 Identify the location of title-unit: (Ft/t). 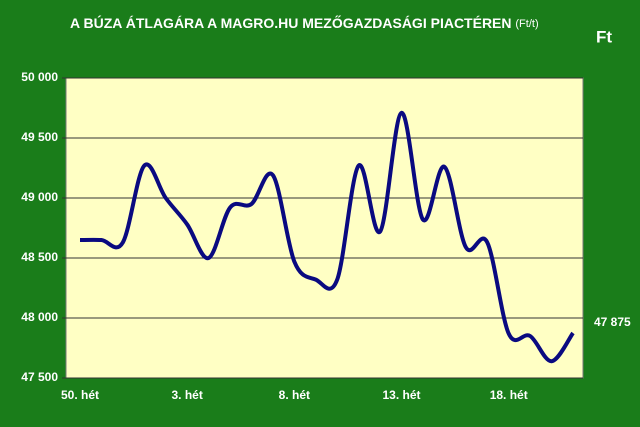
(526, 24).